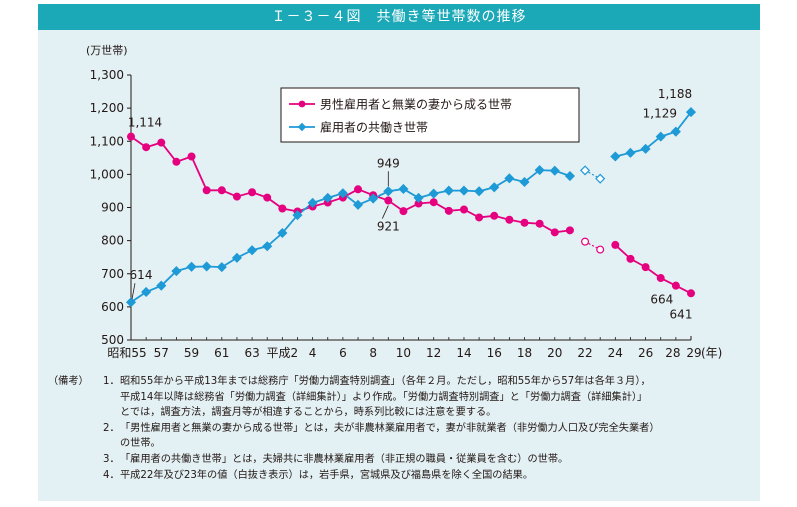 The height and width of the screenshot is (507, 797). What do you see at coordinates (373, 353) in the screenshot?
I see `x-tick-label: 8` at bounding box center [373, 353].